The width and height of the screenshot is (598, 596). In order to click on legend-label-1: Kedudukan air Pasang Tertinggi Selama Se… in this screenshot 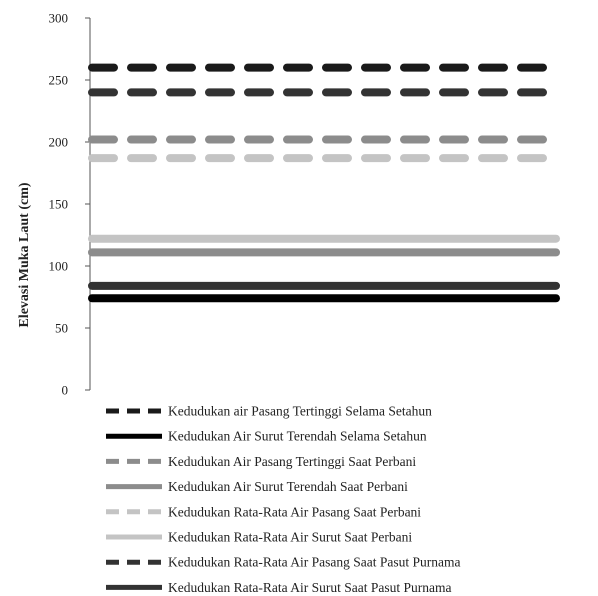, I will do `click(300, 411)`.